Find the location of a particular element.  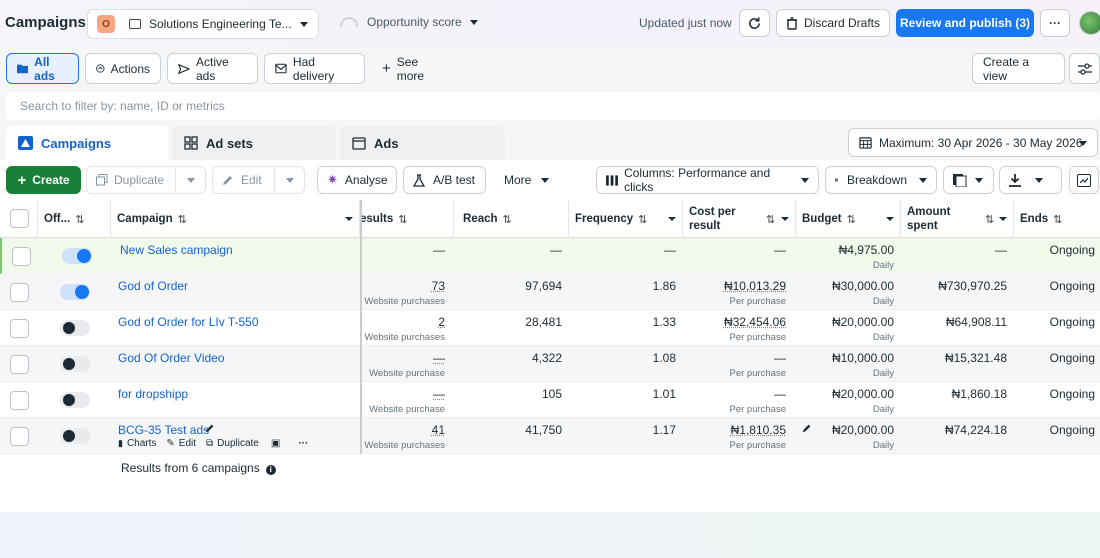

sort-icon: ⇅ is located at coordinates (1058, 219).